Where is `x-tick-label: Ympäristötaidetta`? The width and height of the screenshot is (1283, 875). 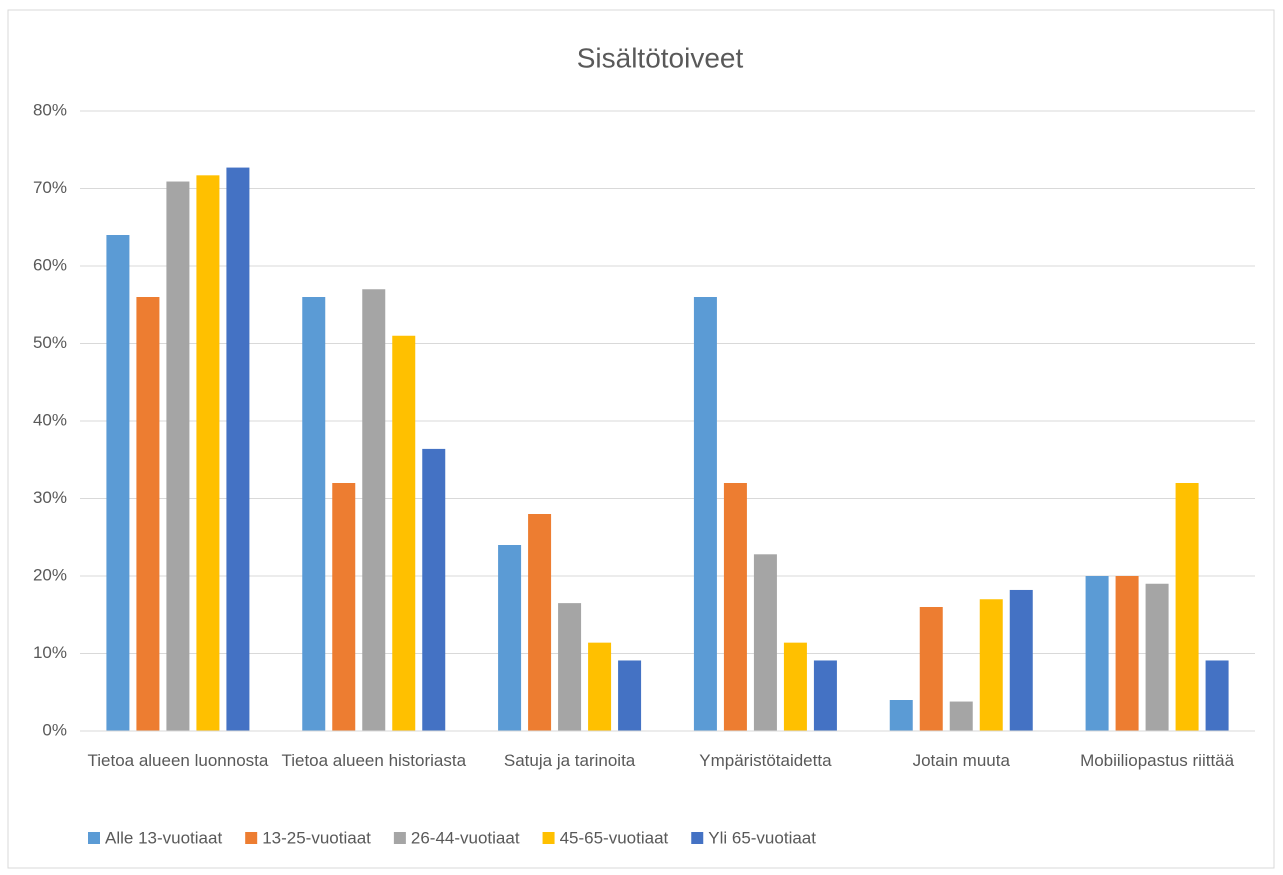 x-tick-label: Ympäristötaidetta is located at coordinates (765, 760).